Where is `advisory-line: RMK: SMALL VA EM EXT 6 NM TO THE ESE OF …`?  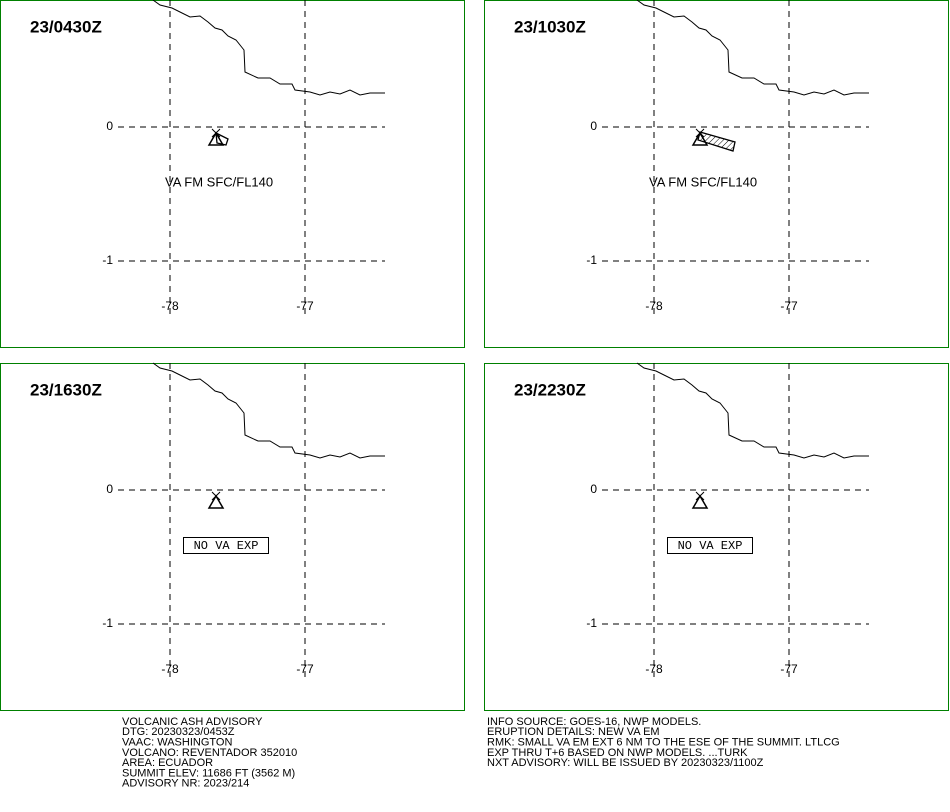
advisory-line: RMK: SMALL VA EM EXT 6 NM TO THE ESE OF … is located at coordinates (663, 743).